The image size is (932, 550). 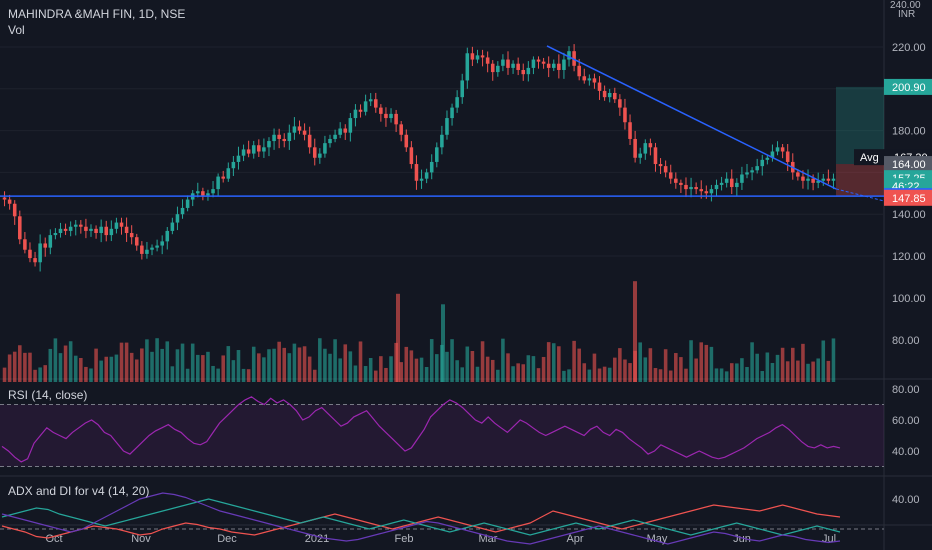 What do you see at coordinates (53, 539) in the screenshot?
I see `x-tick-label: Oct` at bounding box center [53, 539].